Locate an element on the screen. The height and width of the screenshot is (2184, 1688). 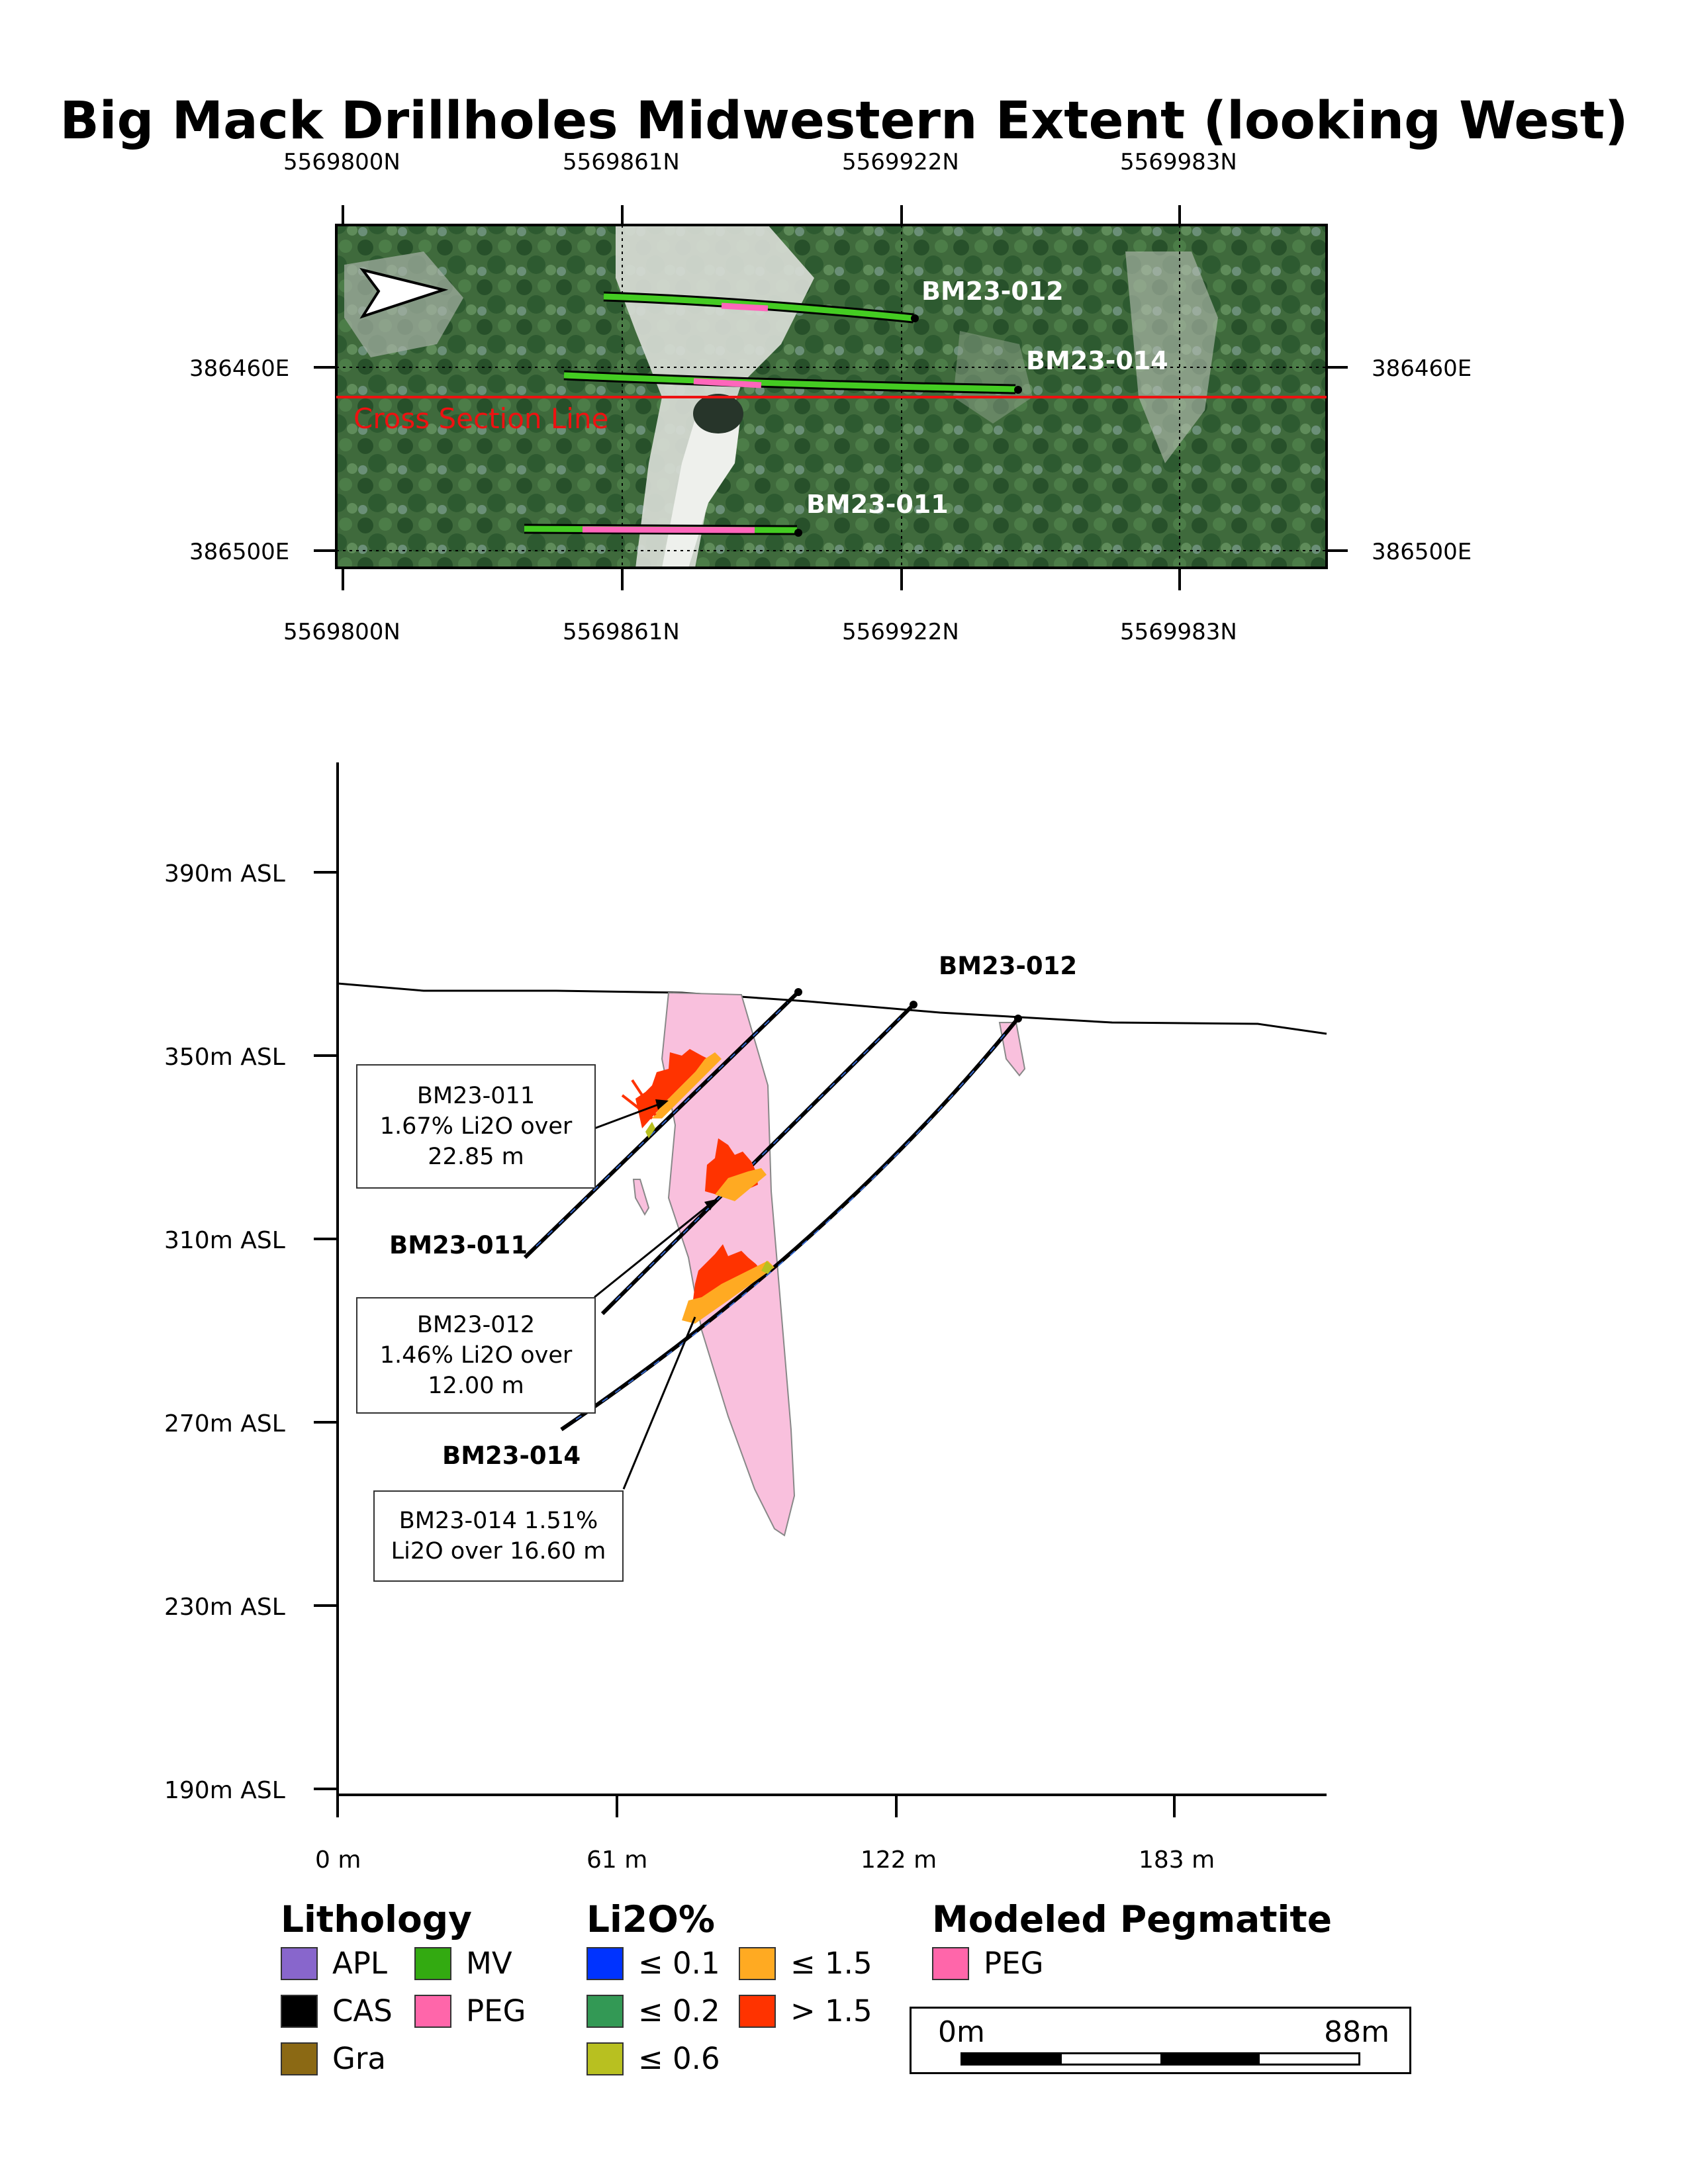
legend-label: ≤ 0.6 is located at coordinates (679, 2058).